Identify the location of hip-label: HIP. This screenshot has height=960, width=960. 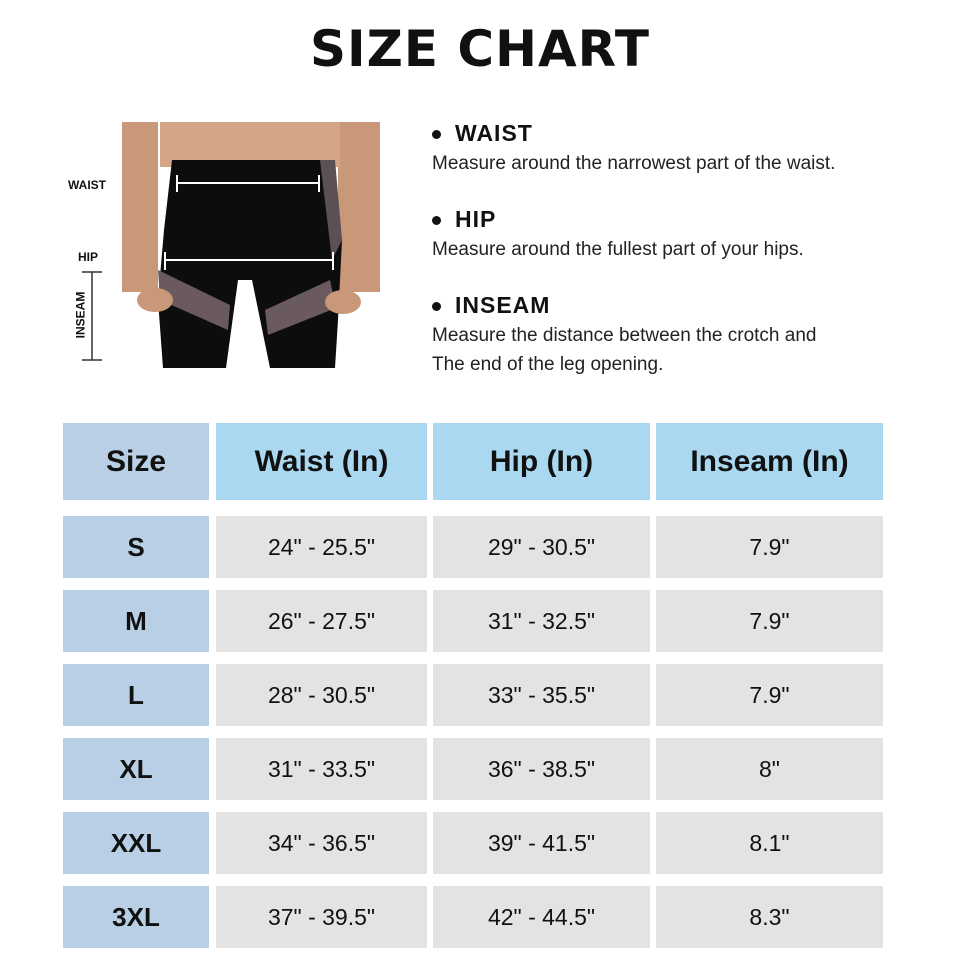
(88, 257).